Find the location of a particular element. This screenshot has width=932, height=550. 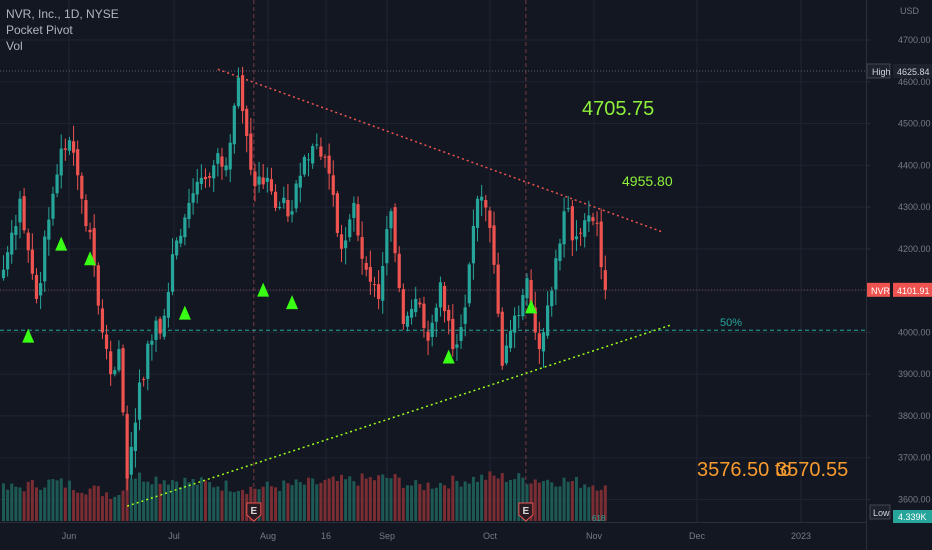

price-tick-label: 4300.00 is located at coordinates (914, 207).